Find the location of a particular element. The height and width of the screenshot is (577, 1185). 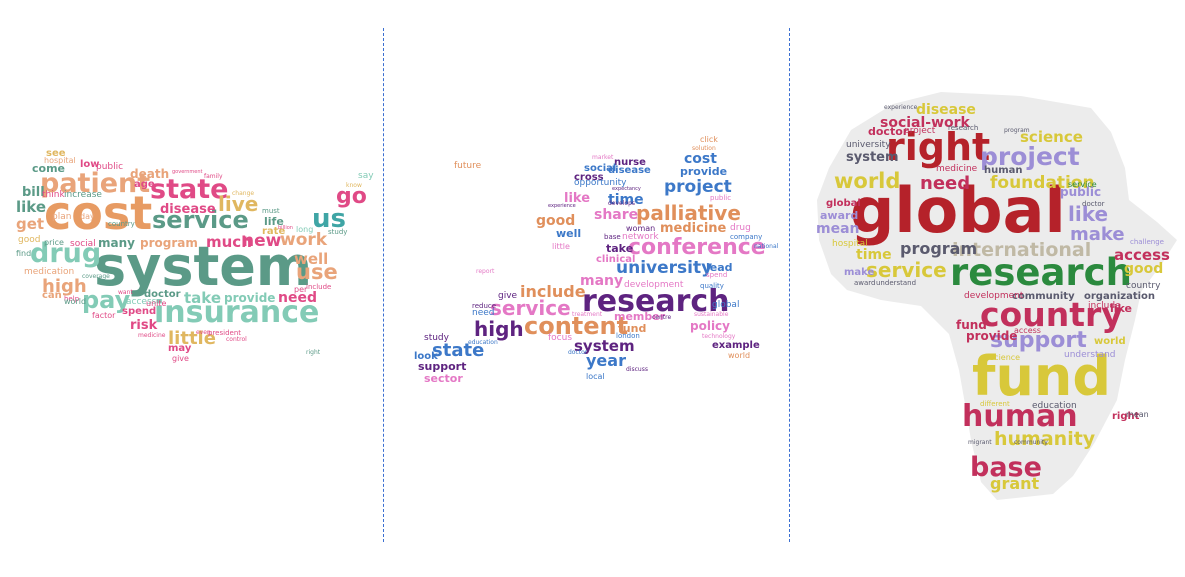

word: may is located at coordinates (180, 348).